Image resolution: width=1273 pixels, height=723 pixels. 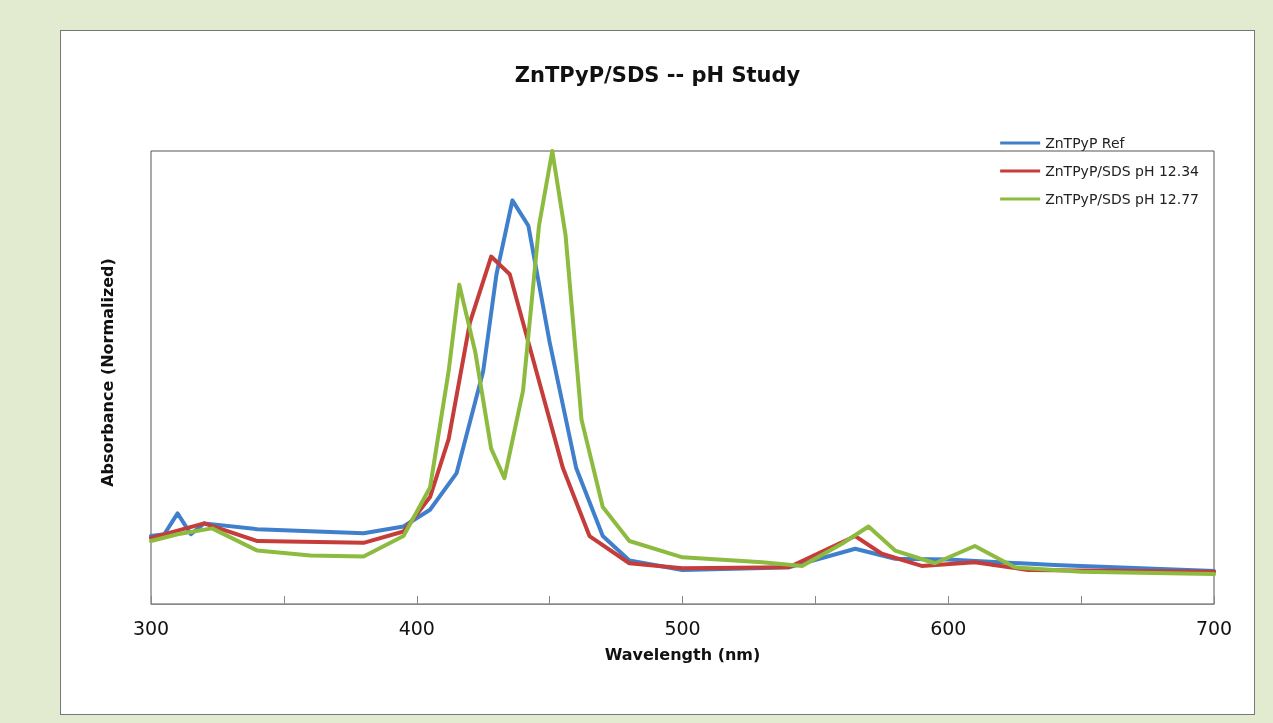 I want to click on y-axis-title: Absorbance (Normalized), so click(x=107, y=372).